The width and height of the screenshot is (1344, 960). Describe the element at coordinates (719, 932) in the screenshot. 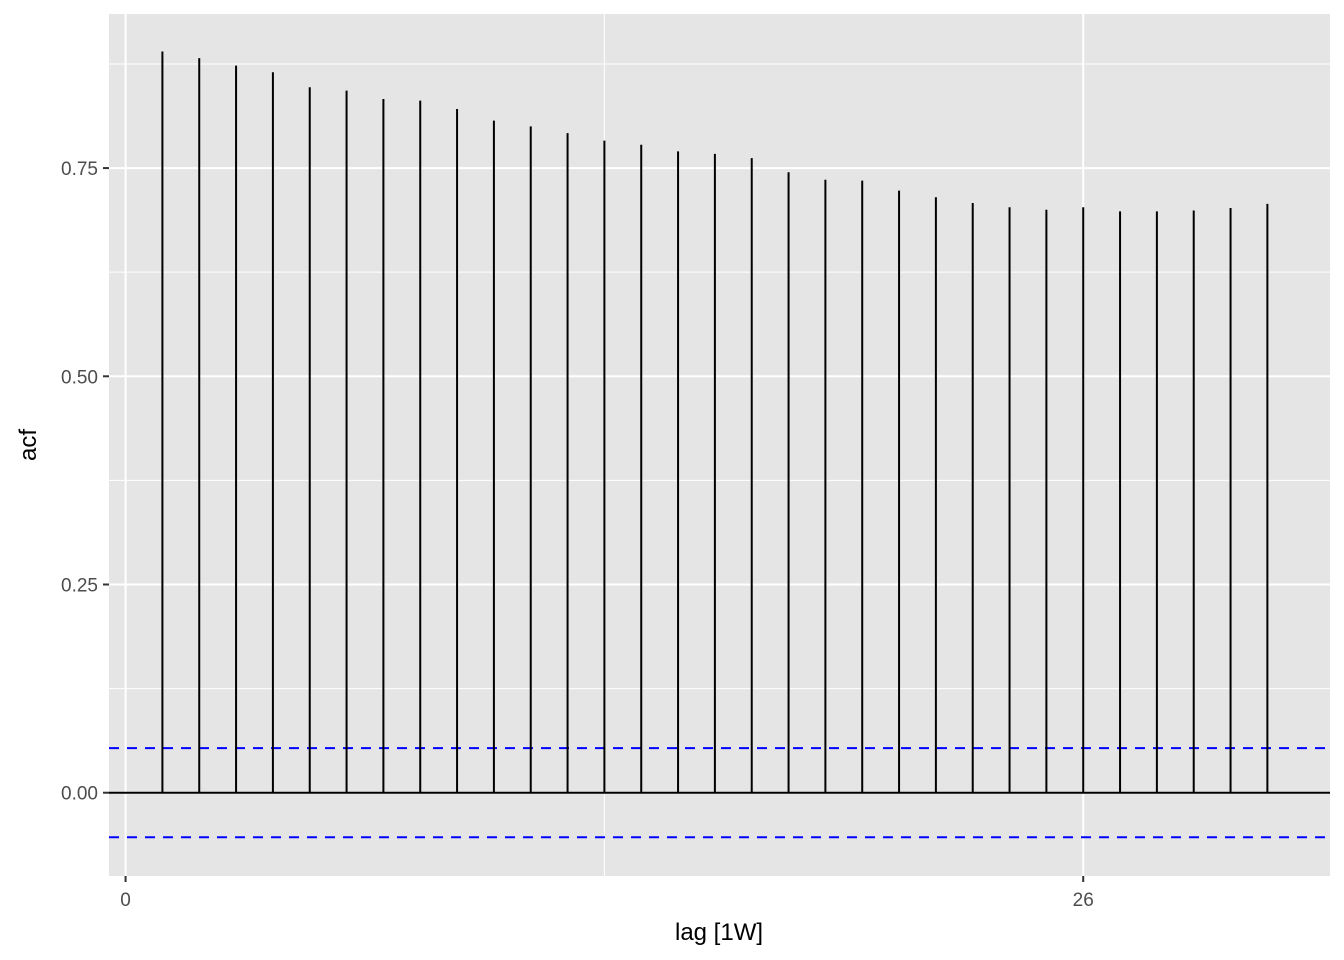

I see `x-axis-title: lag [1W]` at that location.